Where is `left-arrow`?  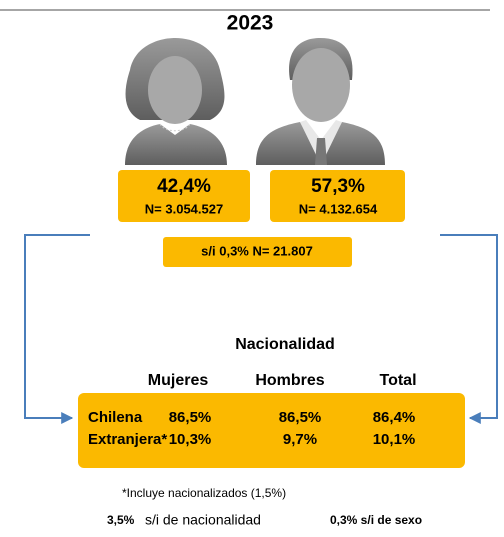 left-arrow is located at coordinates (57, 329).